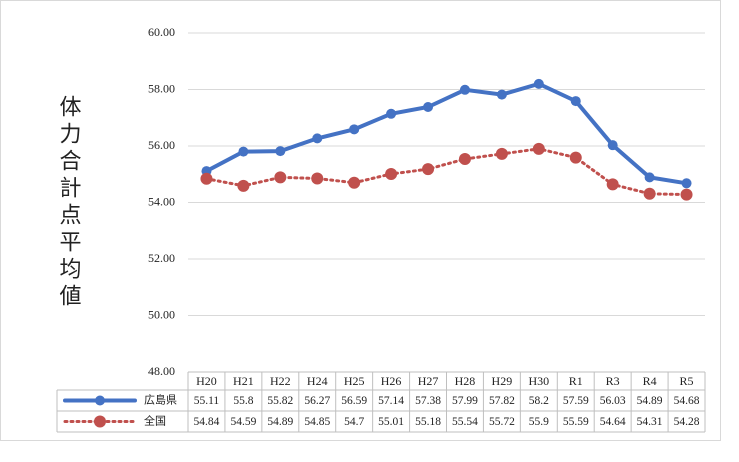 This screenshot has height=462, width=739. I want to click on y-tick-label: 54.00, so click(161, 201).